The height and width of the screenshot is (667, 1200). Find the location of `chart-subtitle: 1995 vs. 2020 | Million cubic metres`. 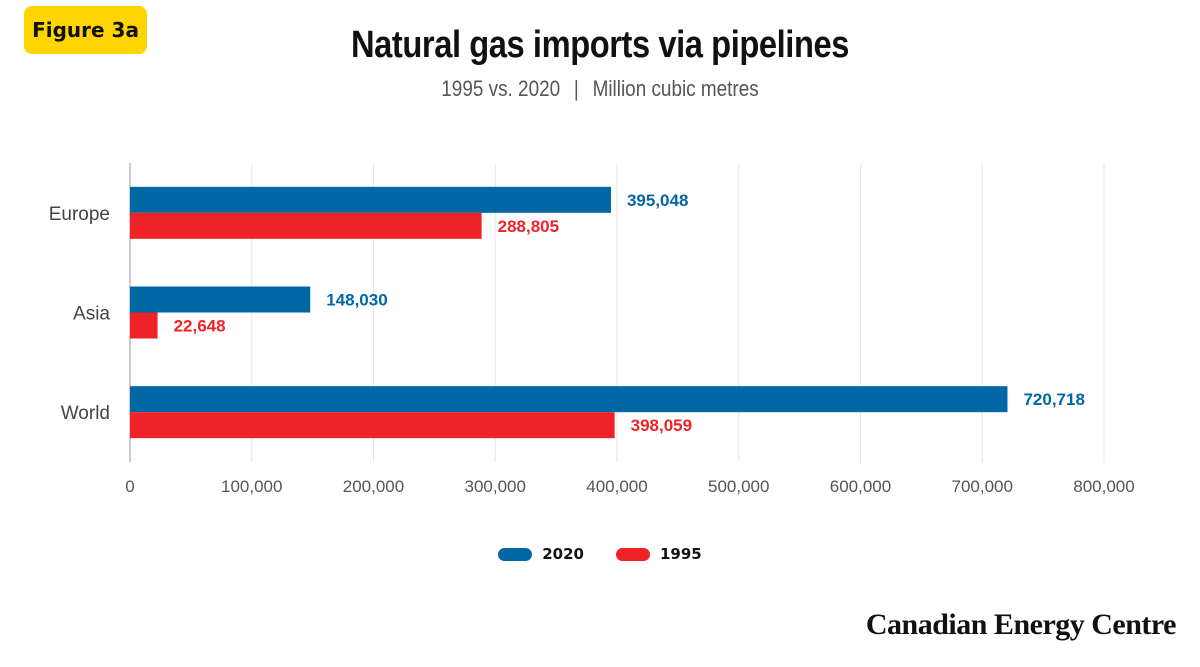

chart-subtitle: 1995 vs. 2020 | Million cubic metres is located at coordinates (600, 89).